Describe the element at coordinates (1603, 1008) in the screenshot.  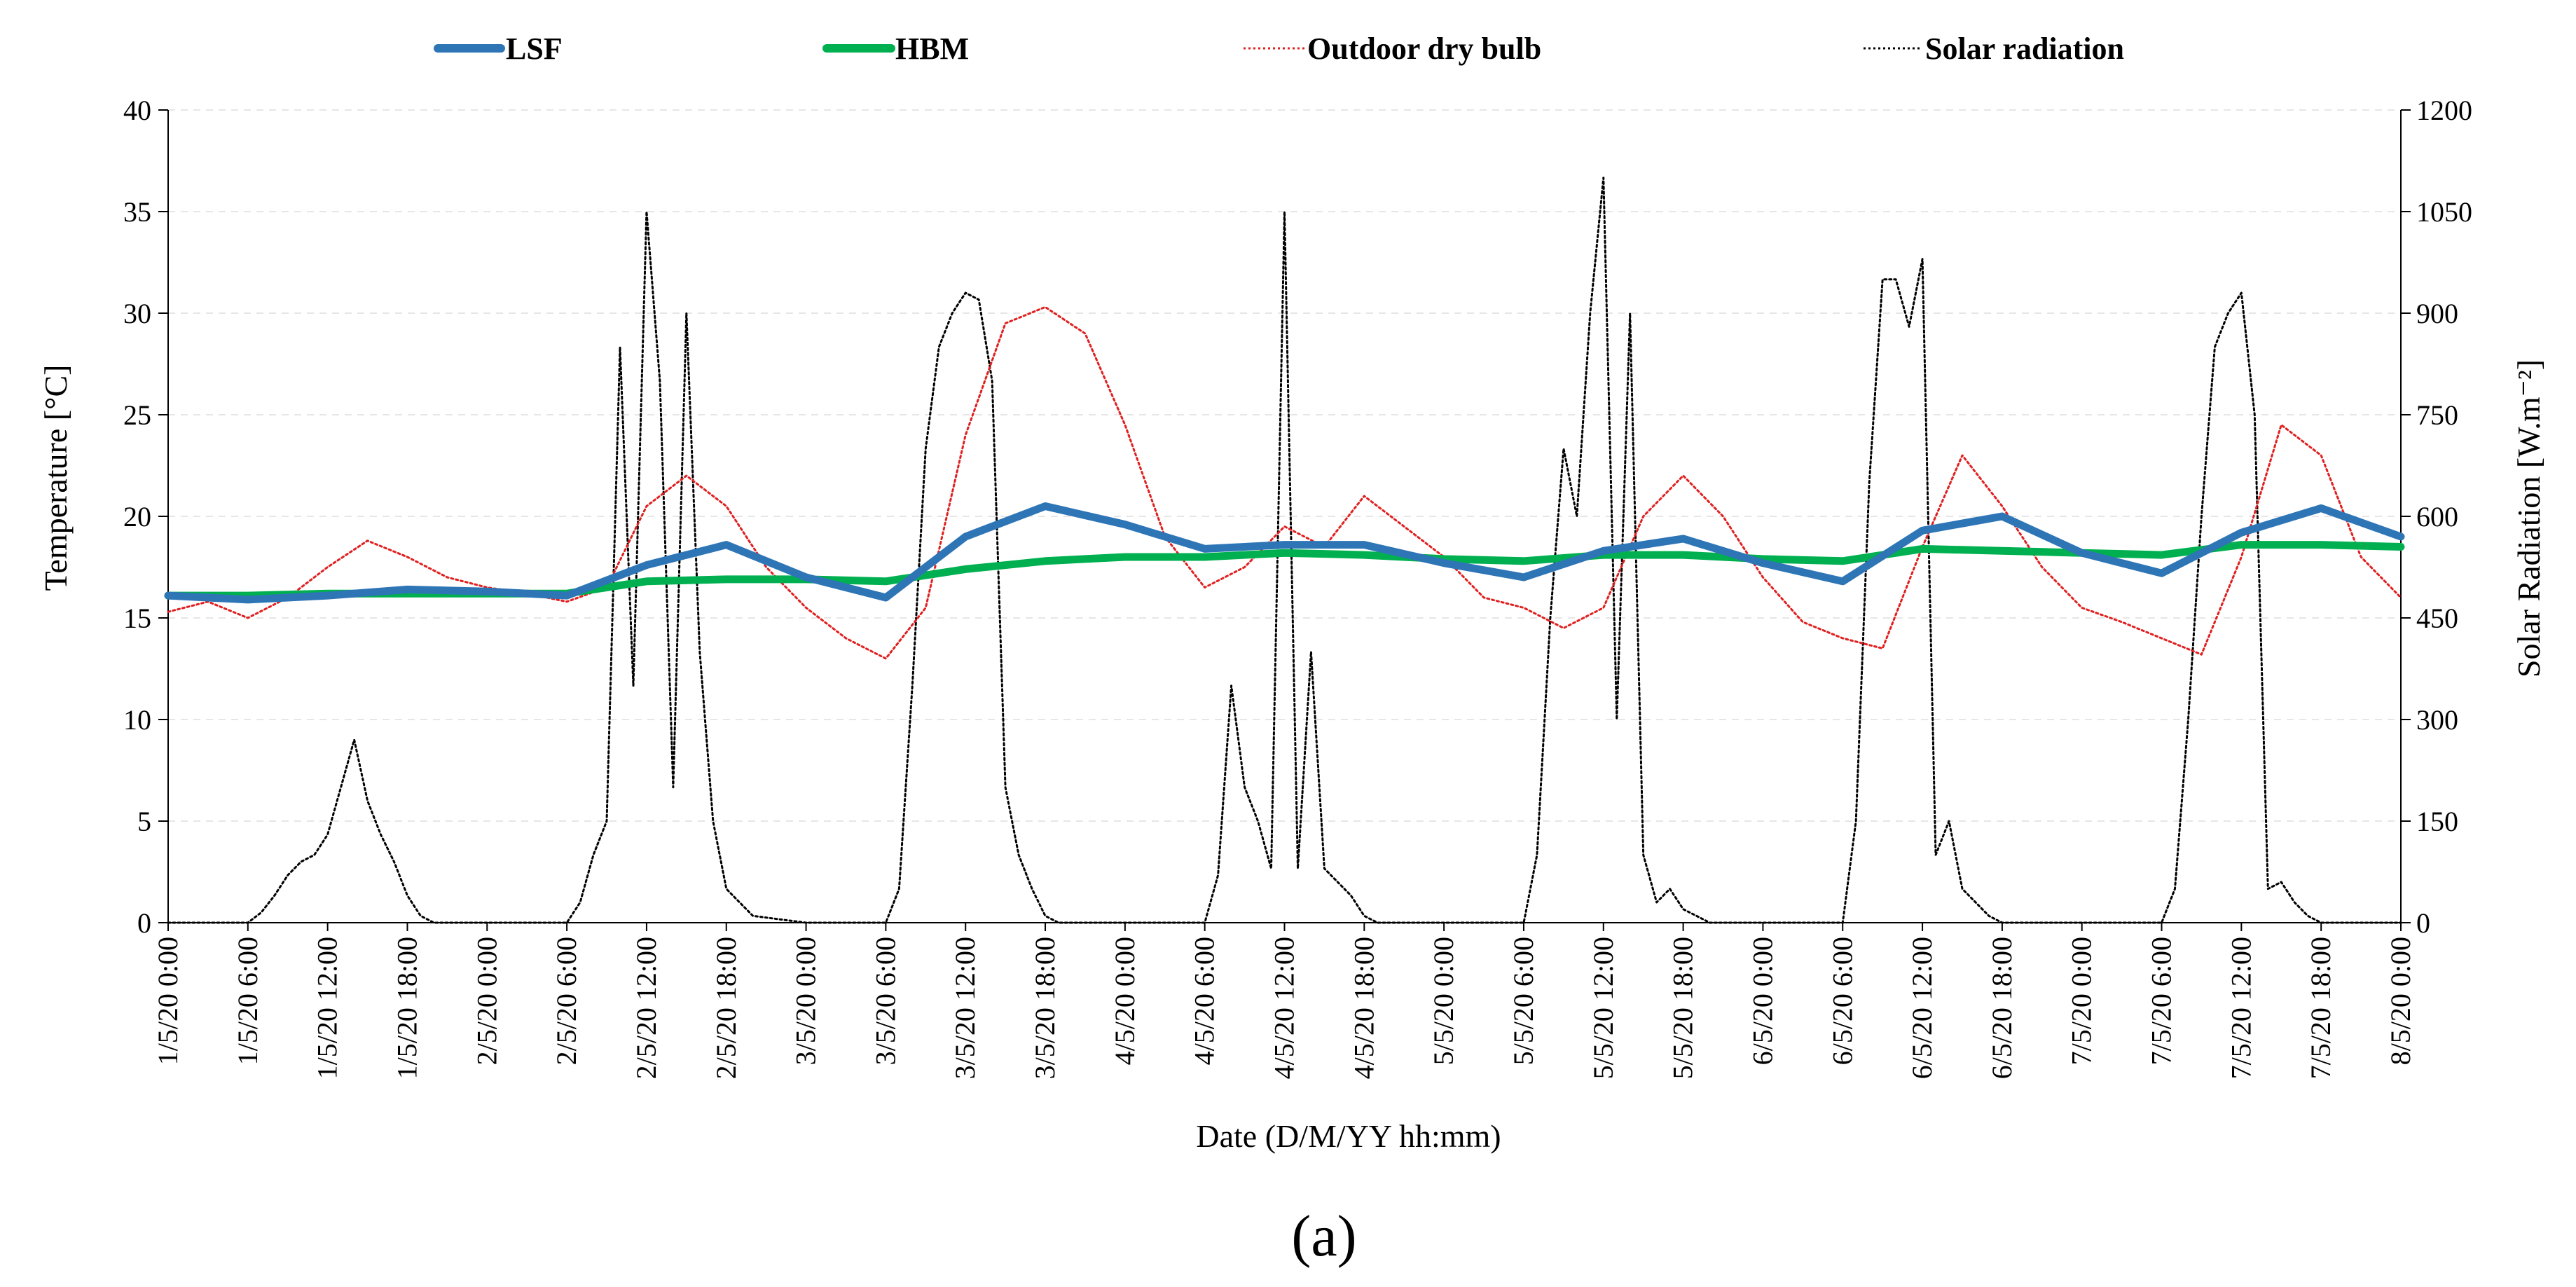
I see `x-tick-label: 5/5/20 12:00` at that location.